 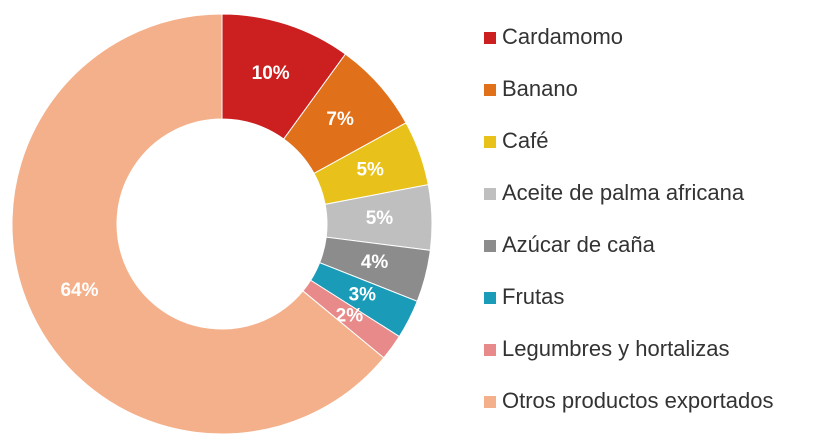 What do you see at coordinates (525, 140) in the screenshot?
I see `legend-label: Café` at bounding box center [525, 140].